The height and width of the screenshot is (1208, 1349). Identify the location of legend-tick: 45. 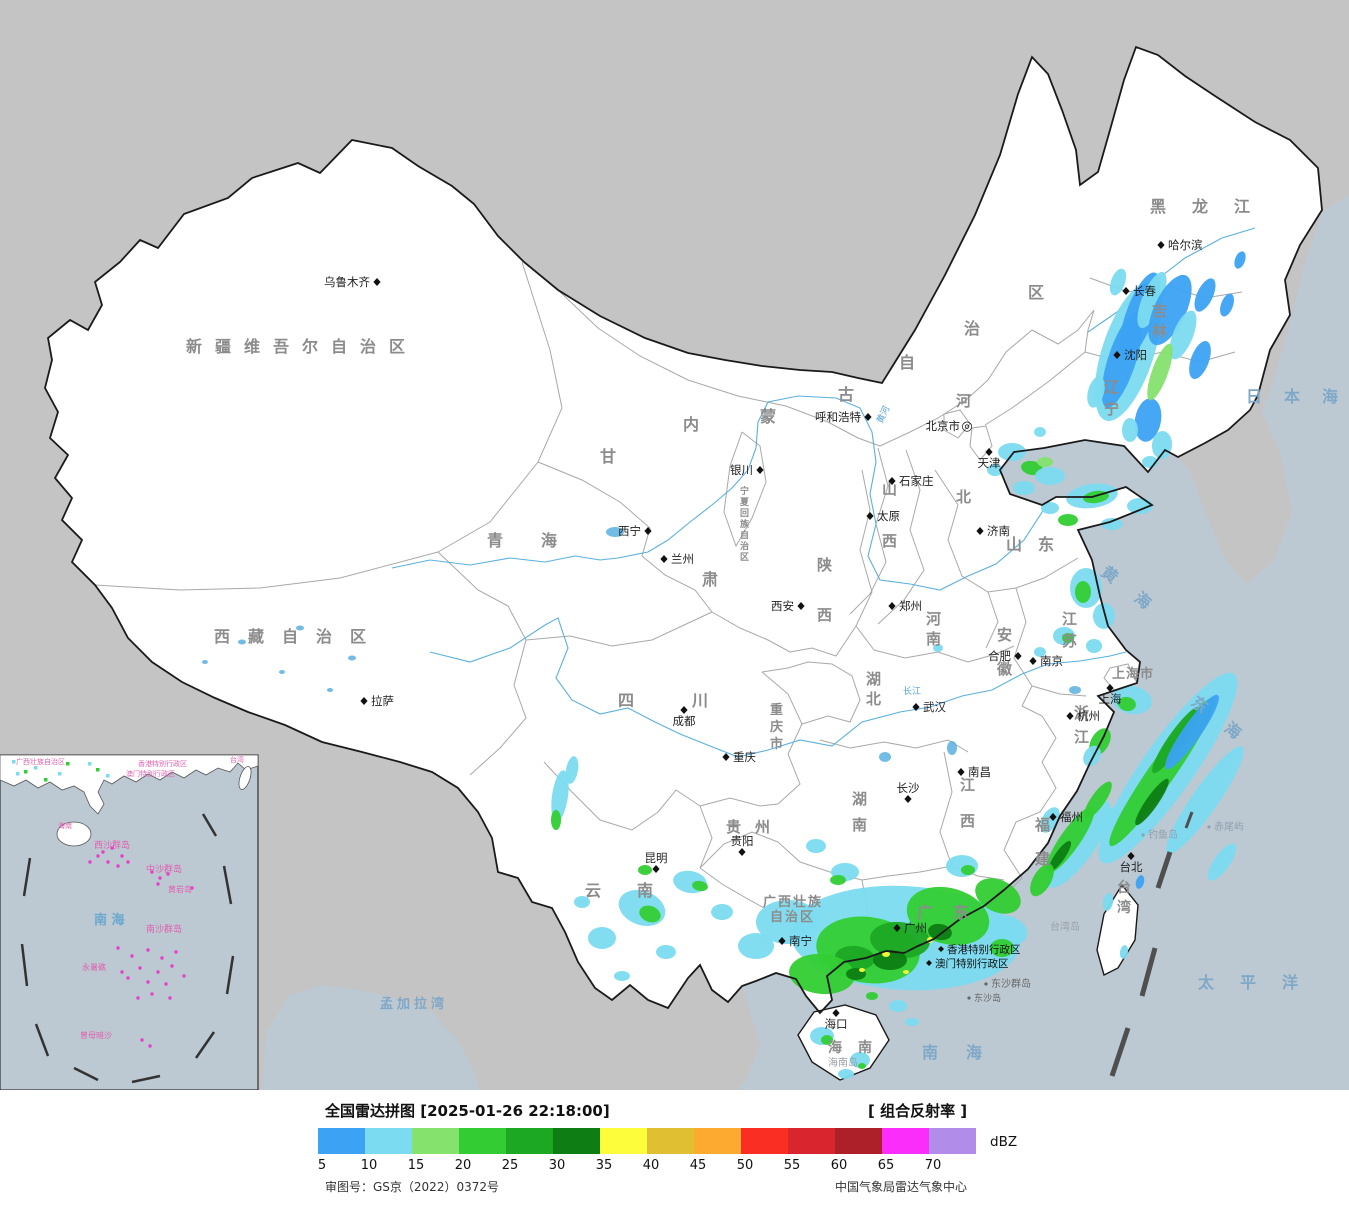
(698, 1165).